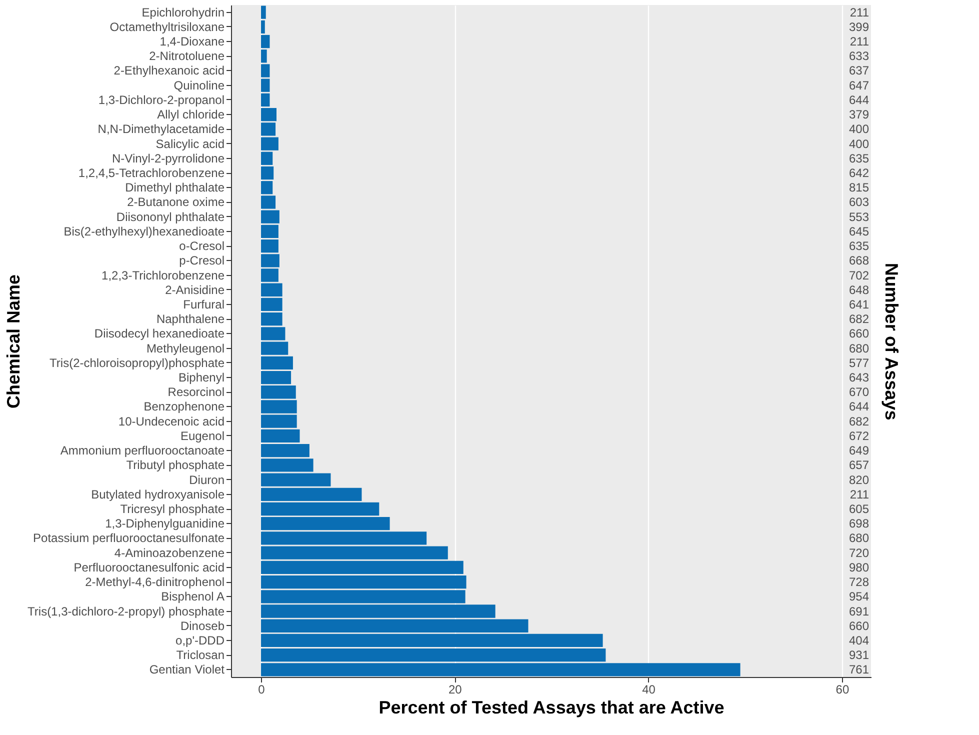 The width and height of the screenshot is (979, 735). I want to click on y-tick-label: 2-Ethylhexanoic acid, so click(169, 71).